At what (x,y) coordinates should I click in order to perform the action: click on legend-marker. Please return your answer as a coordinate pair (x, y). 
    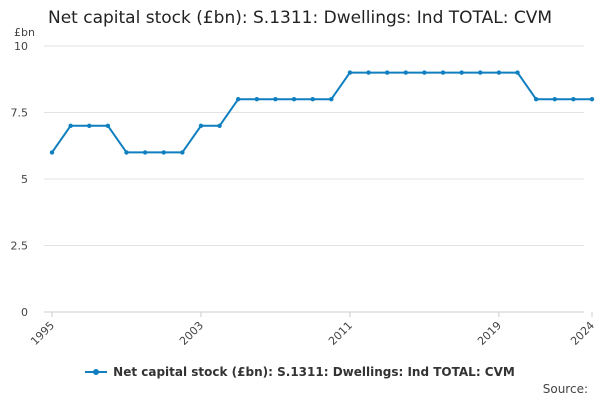
    Looking at the image, I should click on (96, 372).